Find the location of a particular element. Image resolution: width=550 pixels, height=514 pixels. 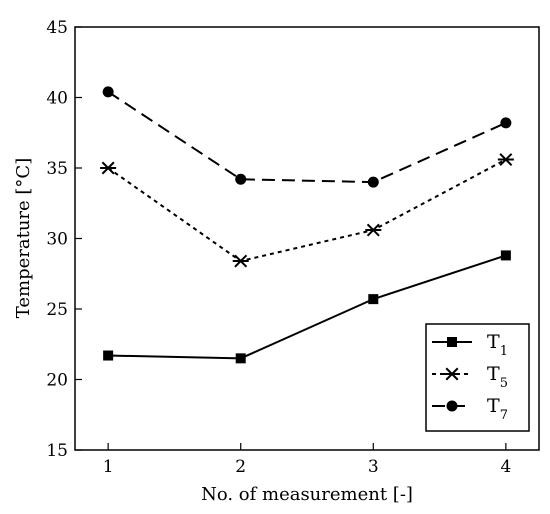

y-tick-label: 25 is located at coordinates (57, 310).